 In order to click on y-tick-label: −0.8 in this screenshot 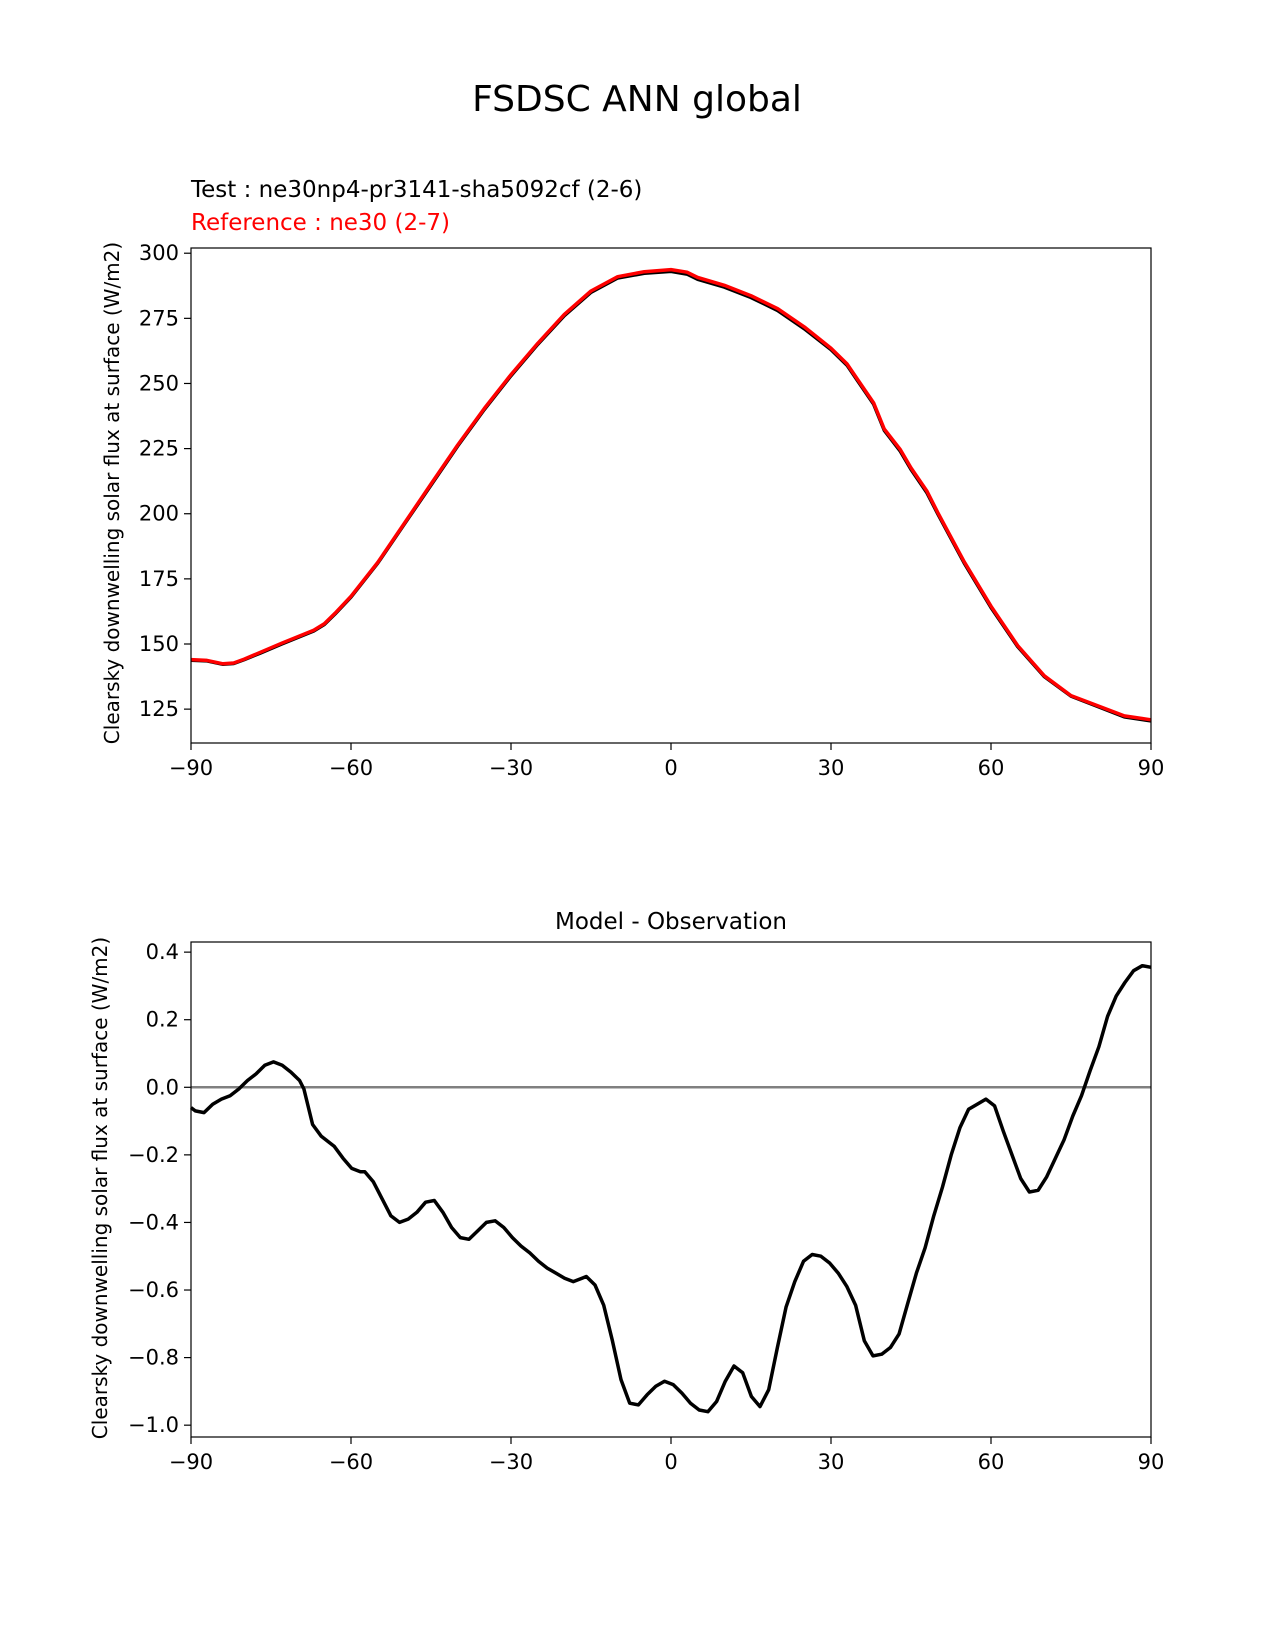, I will do `click(153, 1358)`.